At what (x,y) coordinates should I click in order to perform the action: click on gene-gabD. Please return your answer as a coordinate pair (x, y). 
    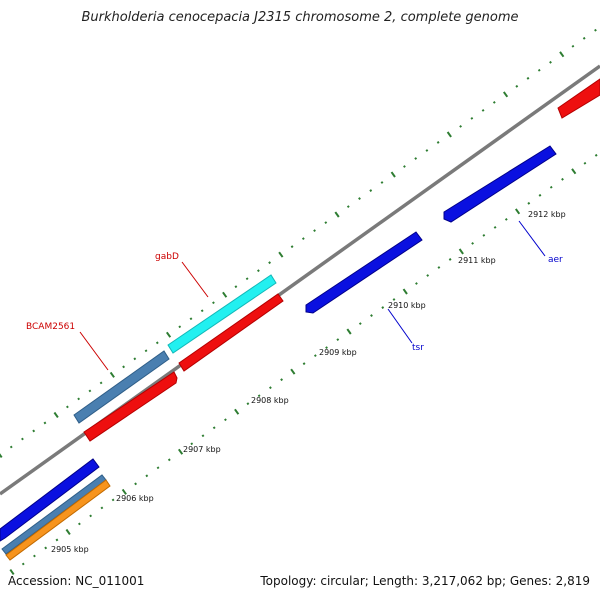
    Looking at the image, I should click on (222, 314).